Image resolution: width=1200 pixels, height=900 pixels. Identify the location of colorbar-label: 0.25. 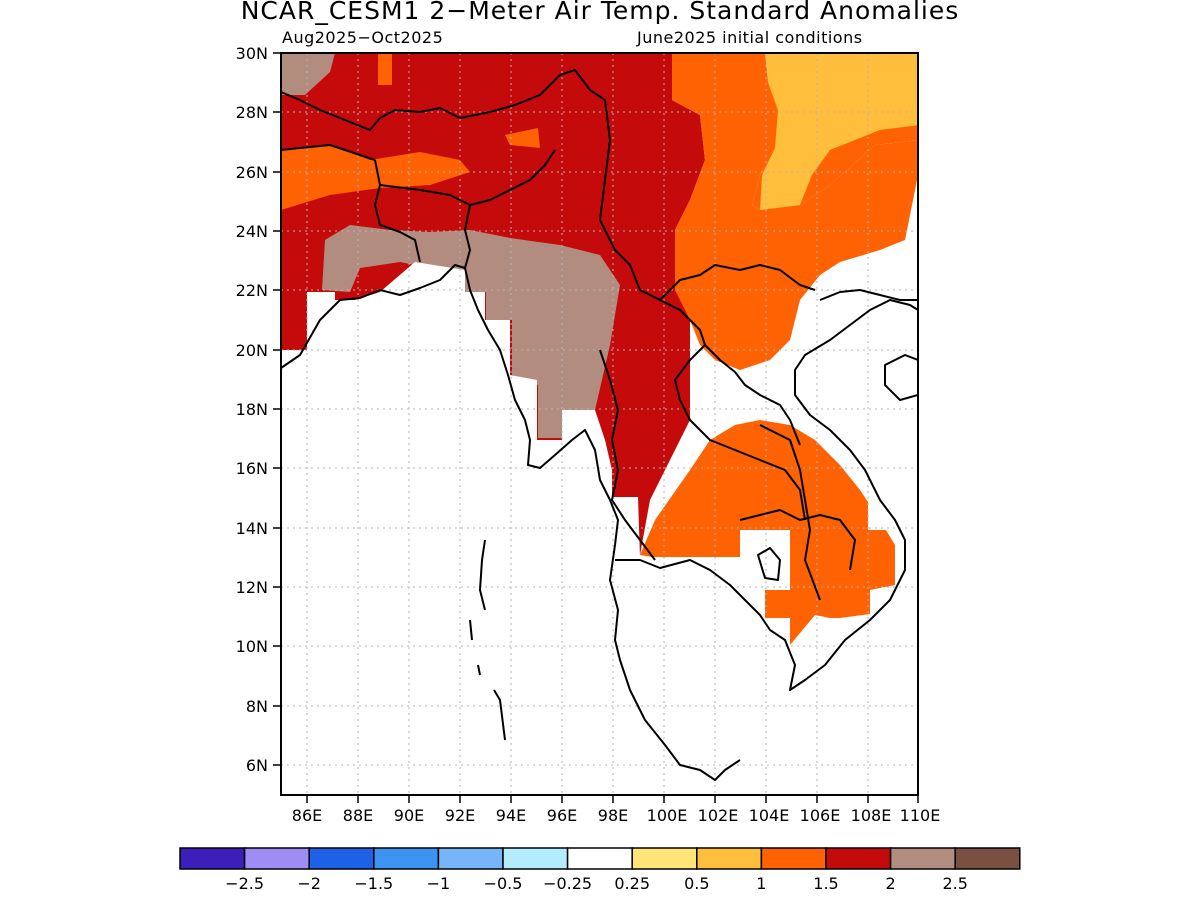
(632, 883).